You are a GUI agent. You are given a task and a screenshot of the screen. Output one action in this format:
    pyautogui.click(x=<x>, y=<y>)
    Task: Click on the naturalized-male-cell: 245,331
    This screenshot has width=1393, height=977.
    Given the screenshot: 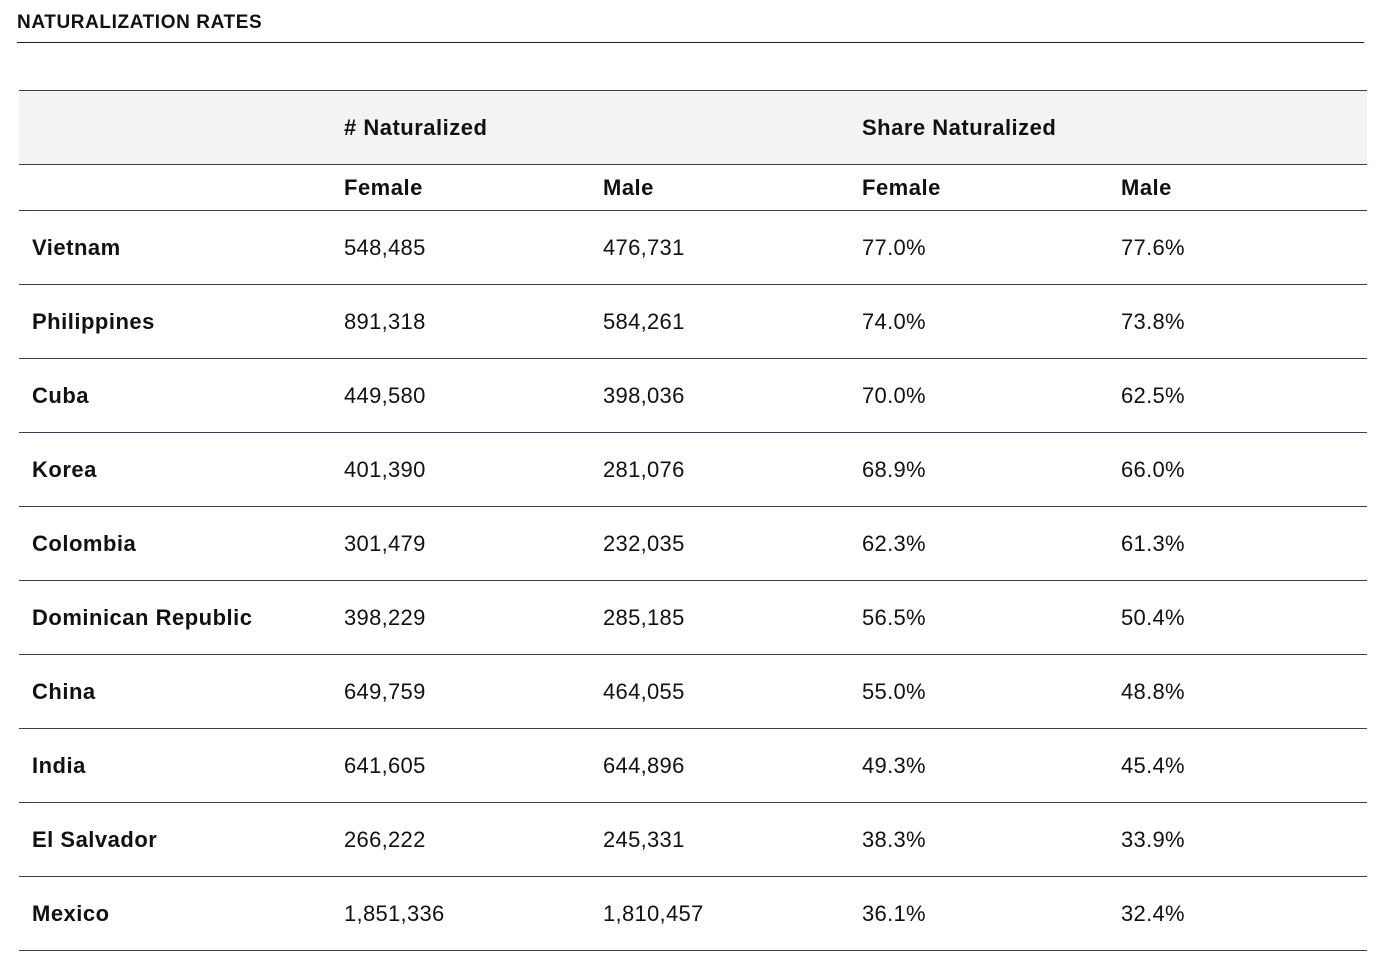 What is the action you would take?
    pyautogui.click(x=644, y=839)
    